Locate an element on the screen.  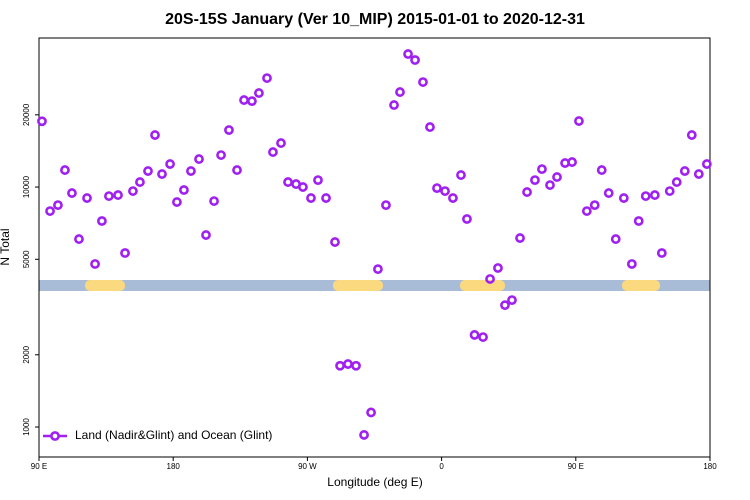
x-tick-label: 0 is located at coordinates (441, 466).